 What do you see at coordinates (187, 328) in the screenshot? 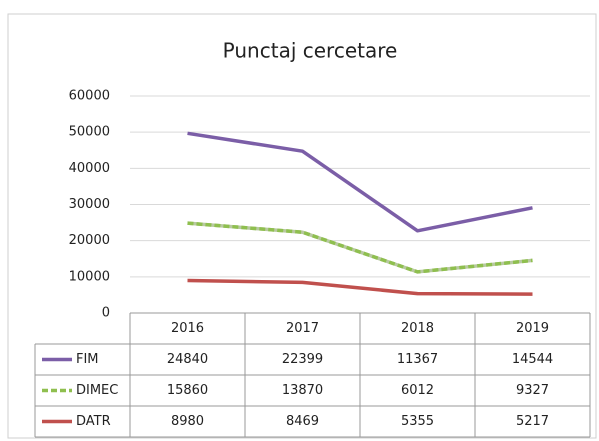
I see `x-tick-label: 2016` at bounding box center [187, 328].